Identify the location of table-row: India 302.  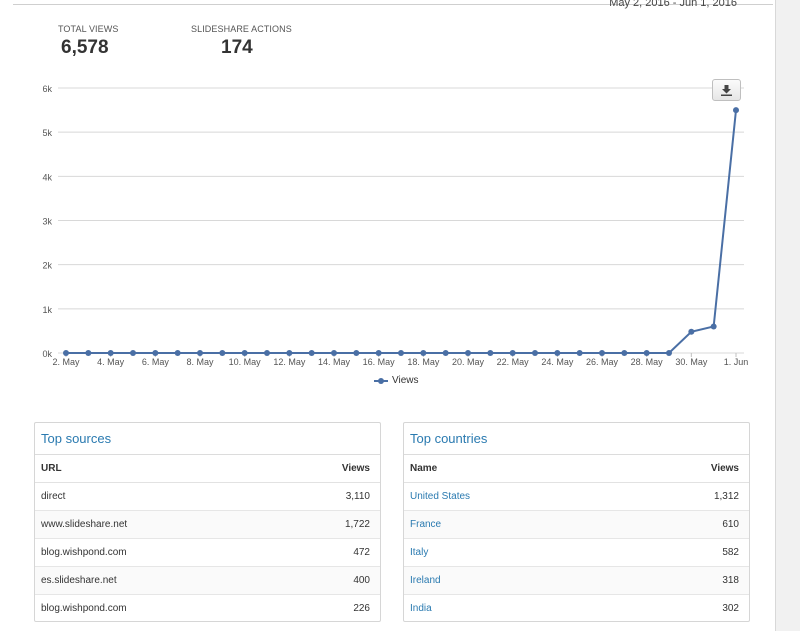
(576, 607).